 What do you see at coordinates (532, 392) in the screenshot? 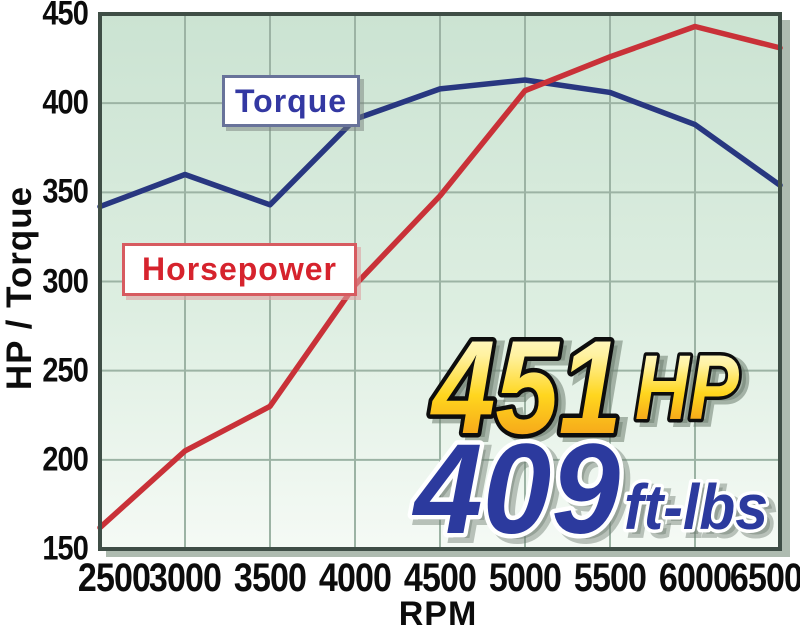
I see `hp-value-shadow: 451` at bounding box center [532, 392].